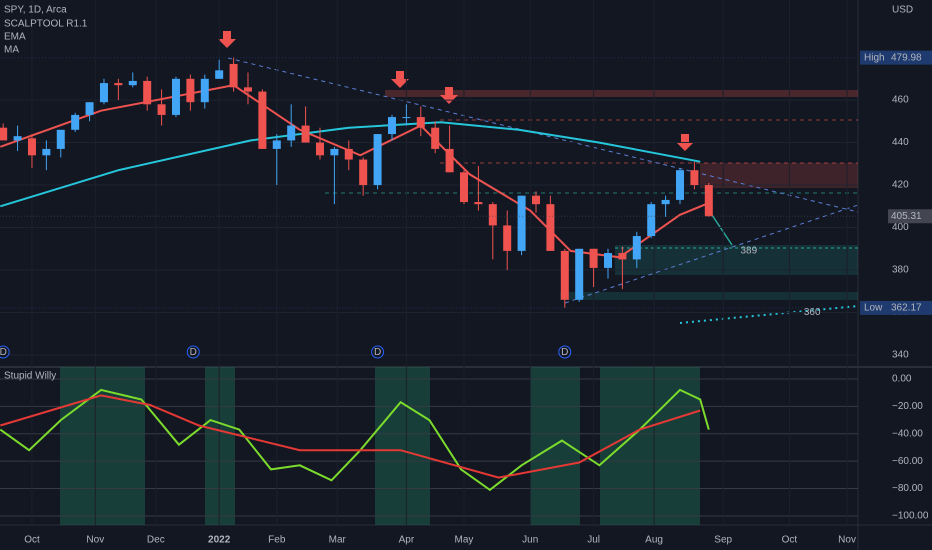 The width and height of the screenshot is (932, 550). I want to click on x-tick-label: Apr, so click(407, 540).